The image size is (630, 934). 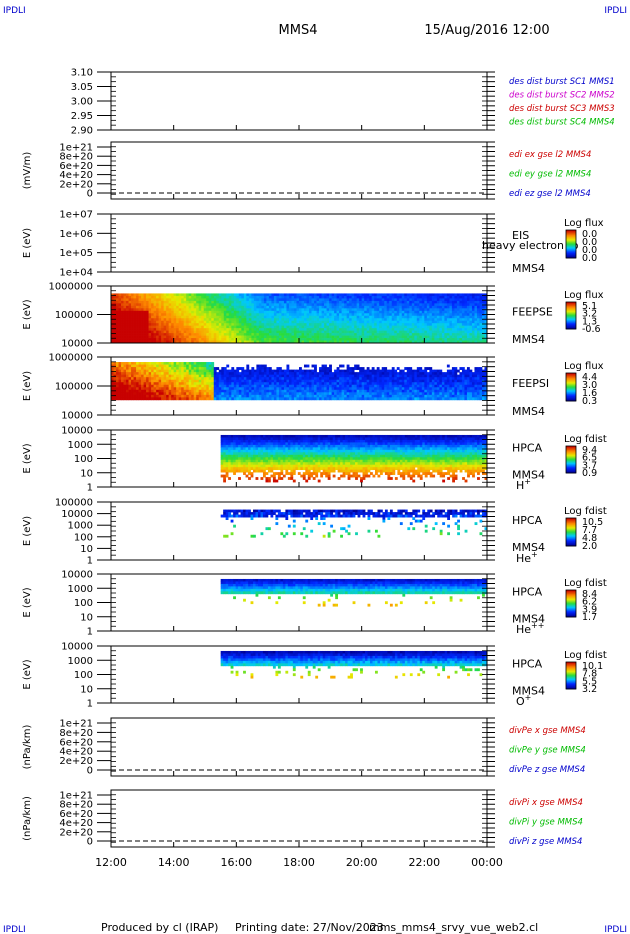 I want to click on y-tick-label: 1000000, so click(x=70, y=358).